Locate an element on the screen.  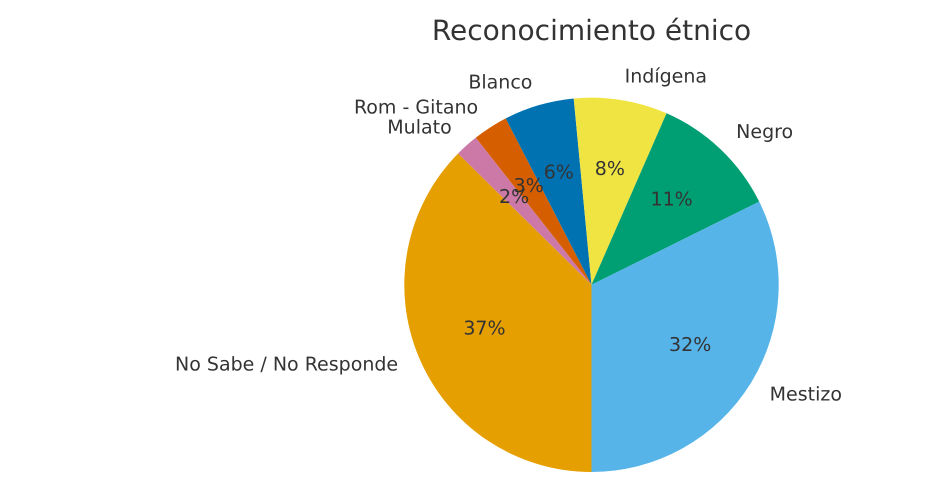
data-label: 32% is located at coordinates (690, 345).